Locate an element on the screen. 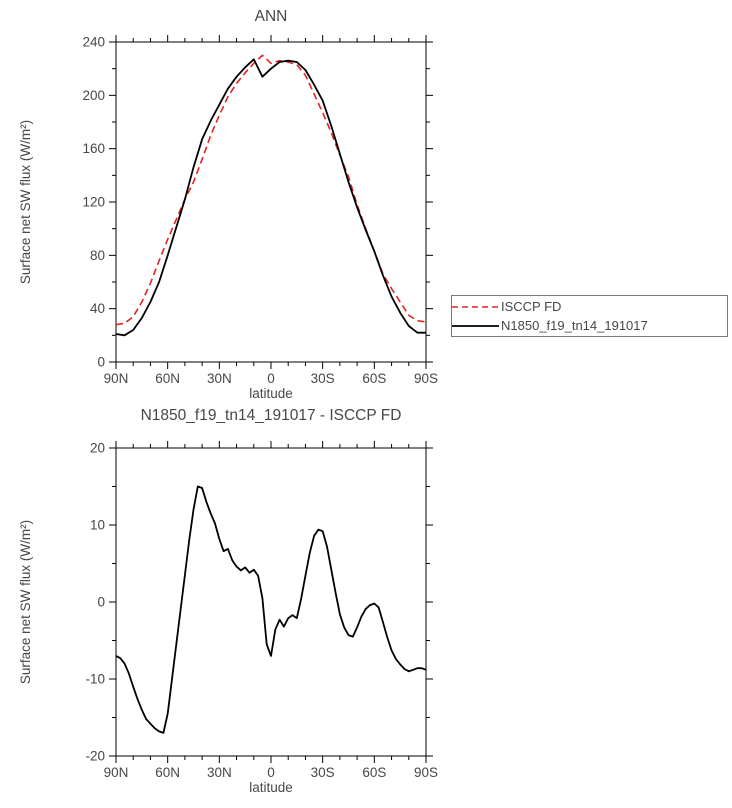  legend-label-isccp-fd: ISCCP FD is located at coordinates (531, 306).